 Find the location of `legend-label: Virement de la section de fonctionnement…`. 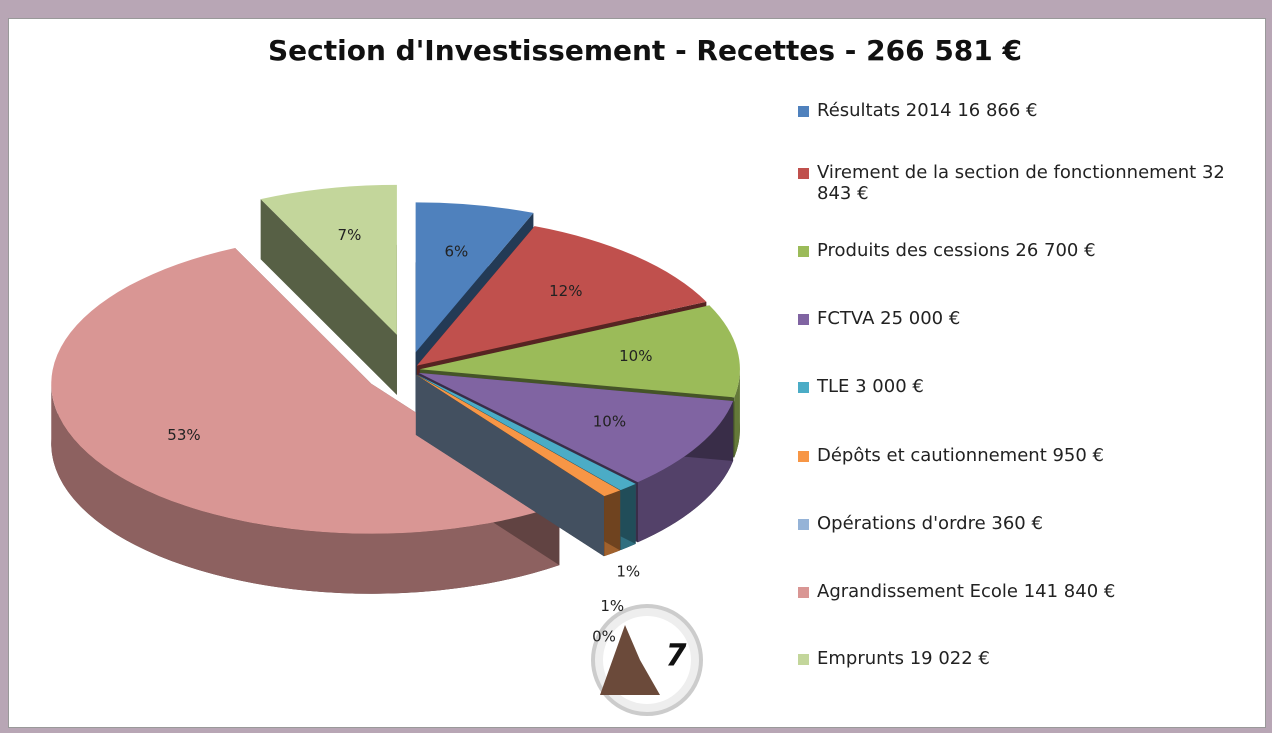

legend-label: Virement de la section de fonctionnement… is located at coordinates (1021, 183).